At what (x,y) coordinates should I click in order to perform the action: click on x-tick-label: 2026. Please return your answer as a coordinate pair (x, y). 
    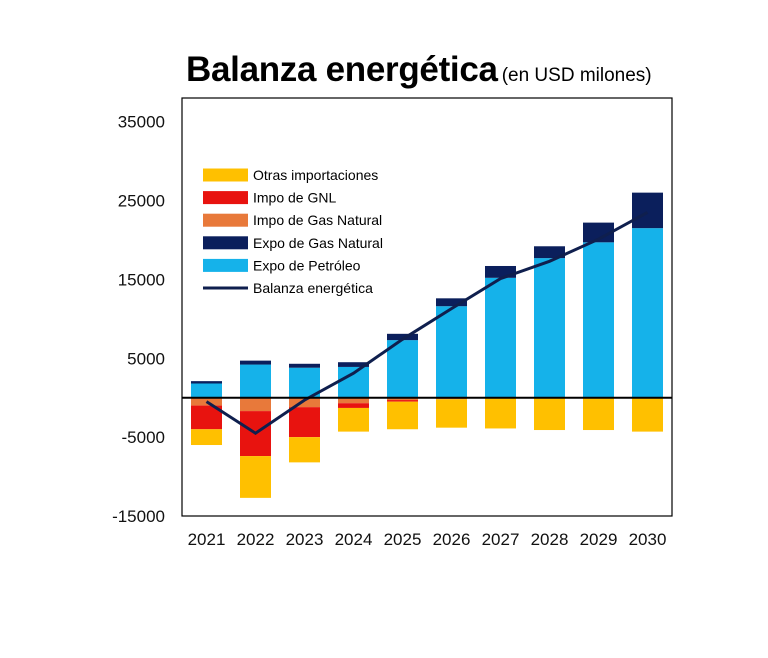
    Looking at the image, I should click on (452, 539).